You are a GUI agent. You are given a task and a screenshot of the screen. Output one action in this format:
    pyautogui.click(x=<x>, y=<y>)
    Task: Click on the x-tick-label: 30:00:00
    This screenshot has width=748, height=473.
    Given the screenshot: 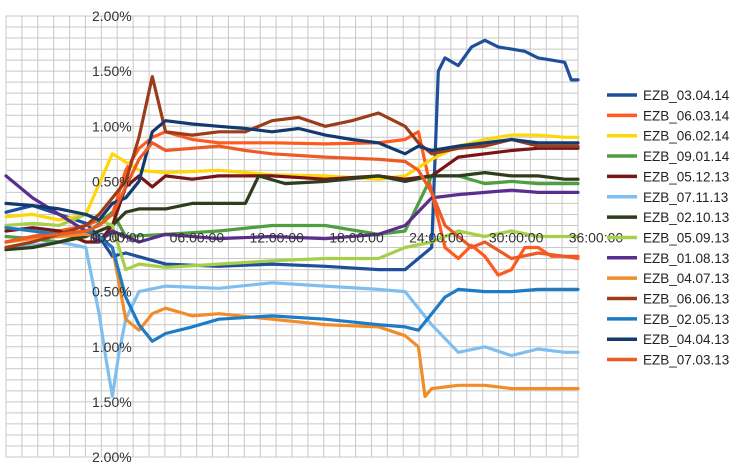 What is the action you would take?
    pyautogui.click(x=516, y=238)
    